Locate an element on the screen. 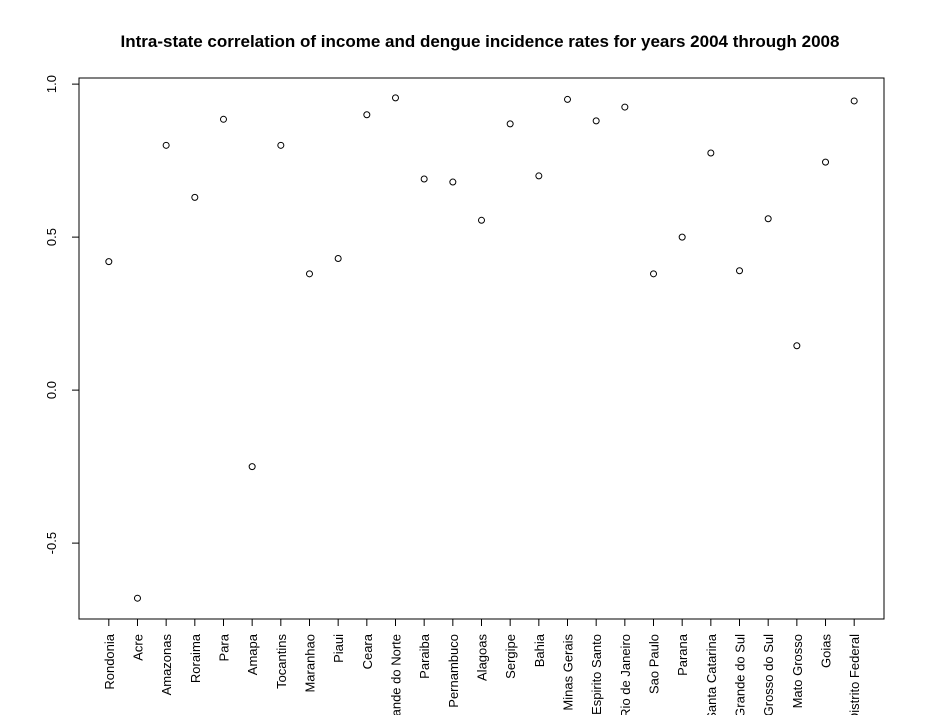 This screenshot has height=715, width=925. x-tick-label: Alagoas is located at coordinates (482, 657).